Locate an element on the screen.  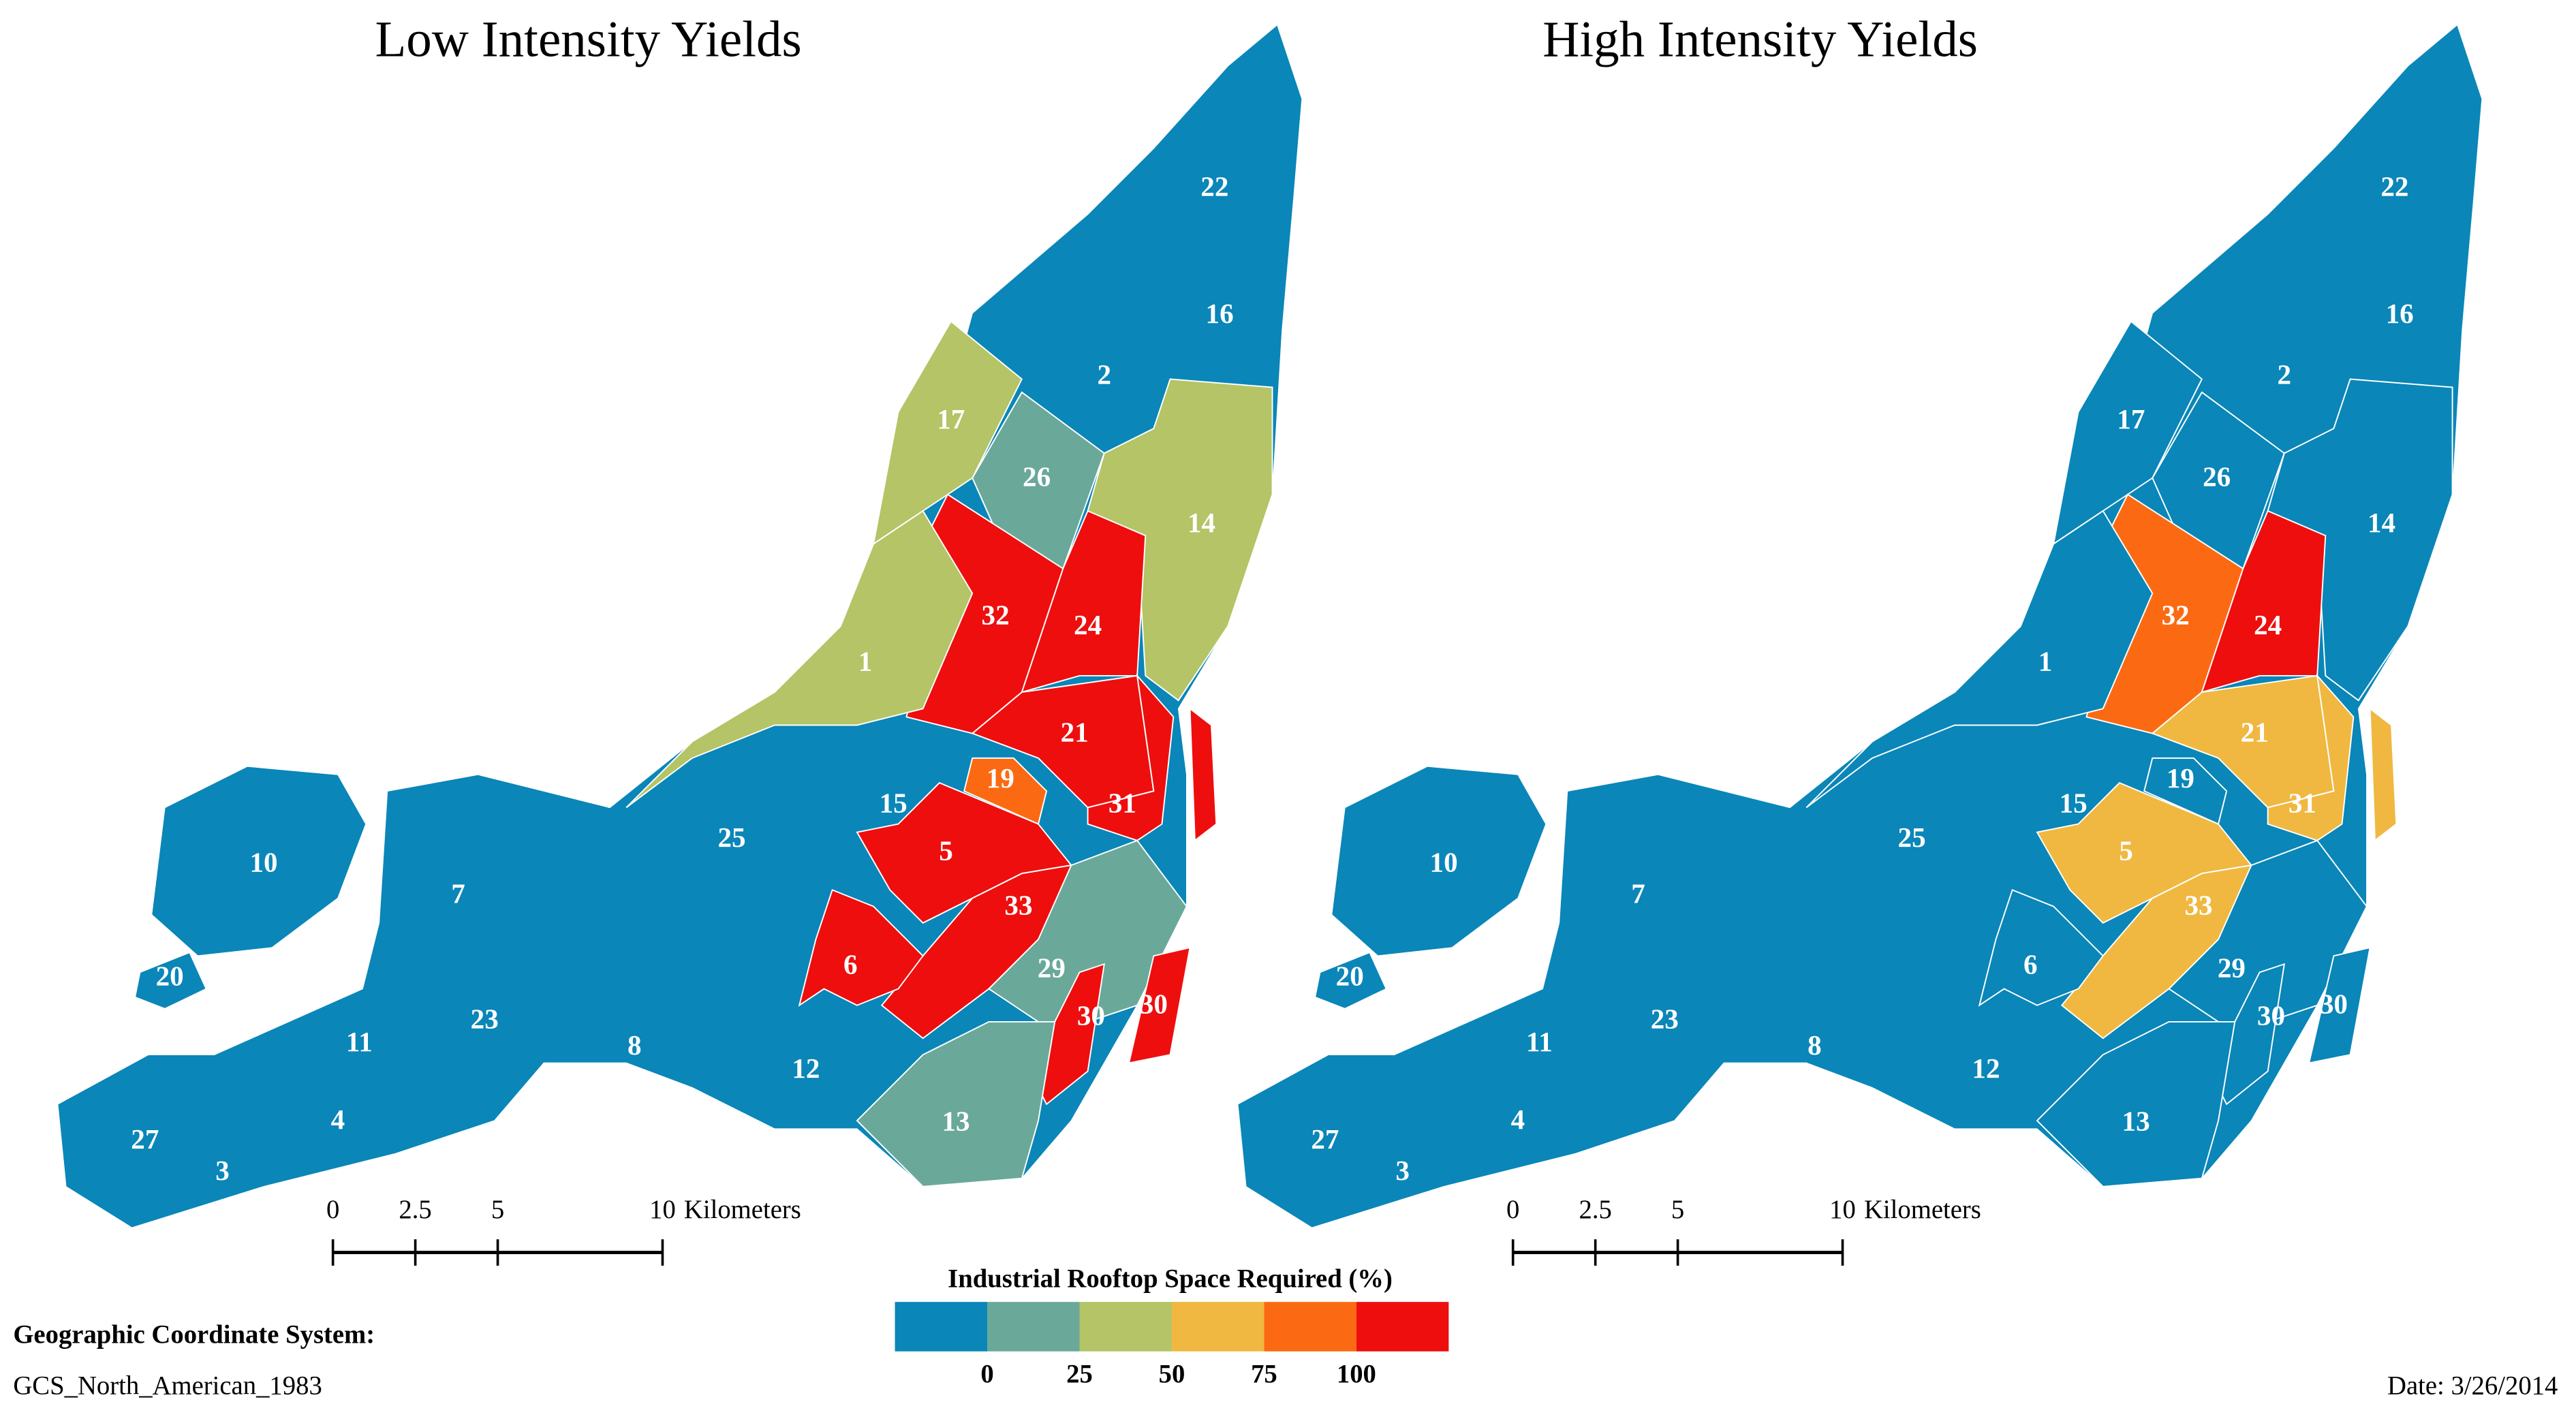
district-label: 2 is located at coordinates (1104, 374).